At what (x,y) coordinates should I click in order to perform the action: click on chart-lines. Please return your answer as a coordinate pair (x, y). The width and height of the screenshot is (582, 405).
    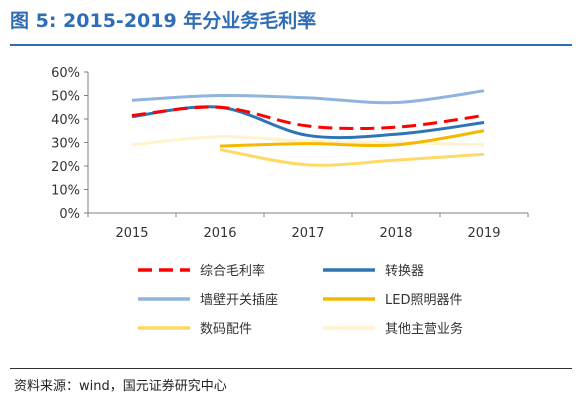
    Looking at the image, I should click on (308, 128).